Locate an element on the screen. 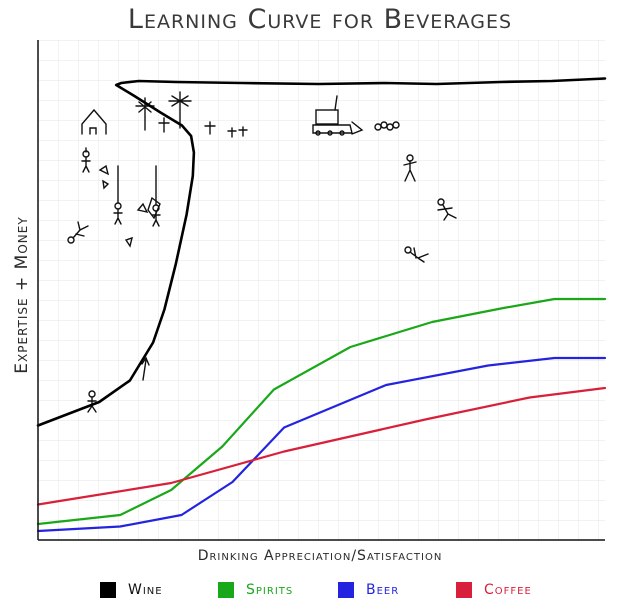 This screenshot has width=640, height=616. legend: Wine Spirits Beer Coffee is located at coordinates (360, 593).